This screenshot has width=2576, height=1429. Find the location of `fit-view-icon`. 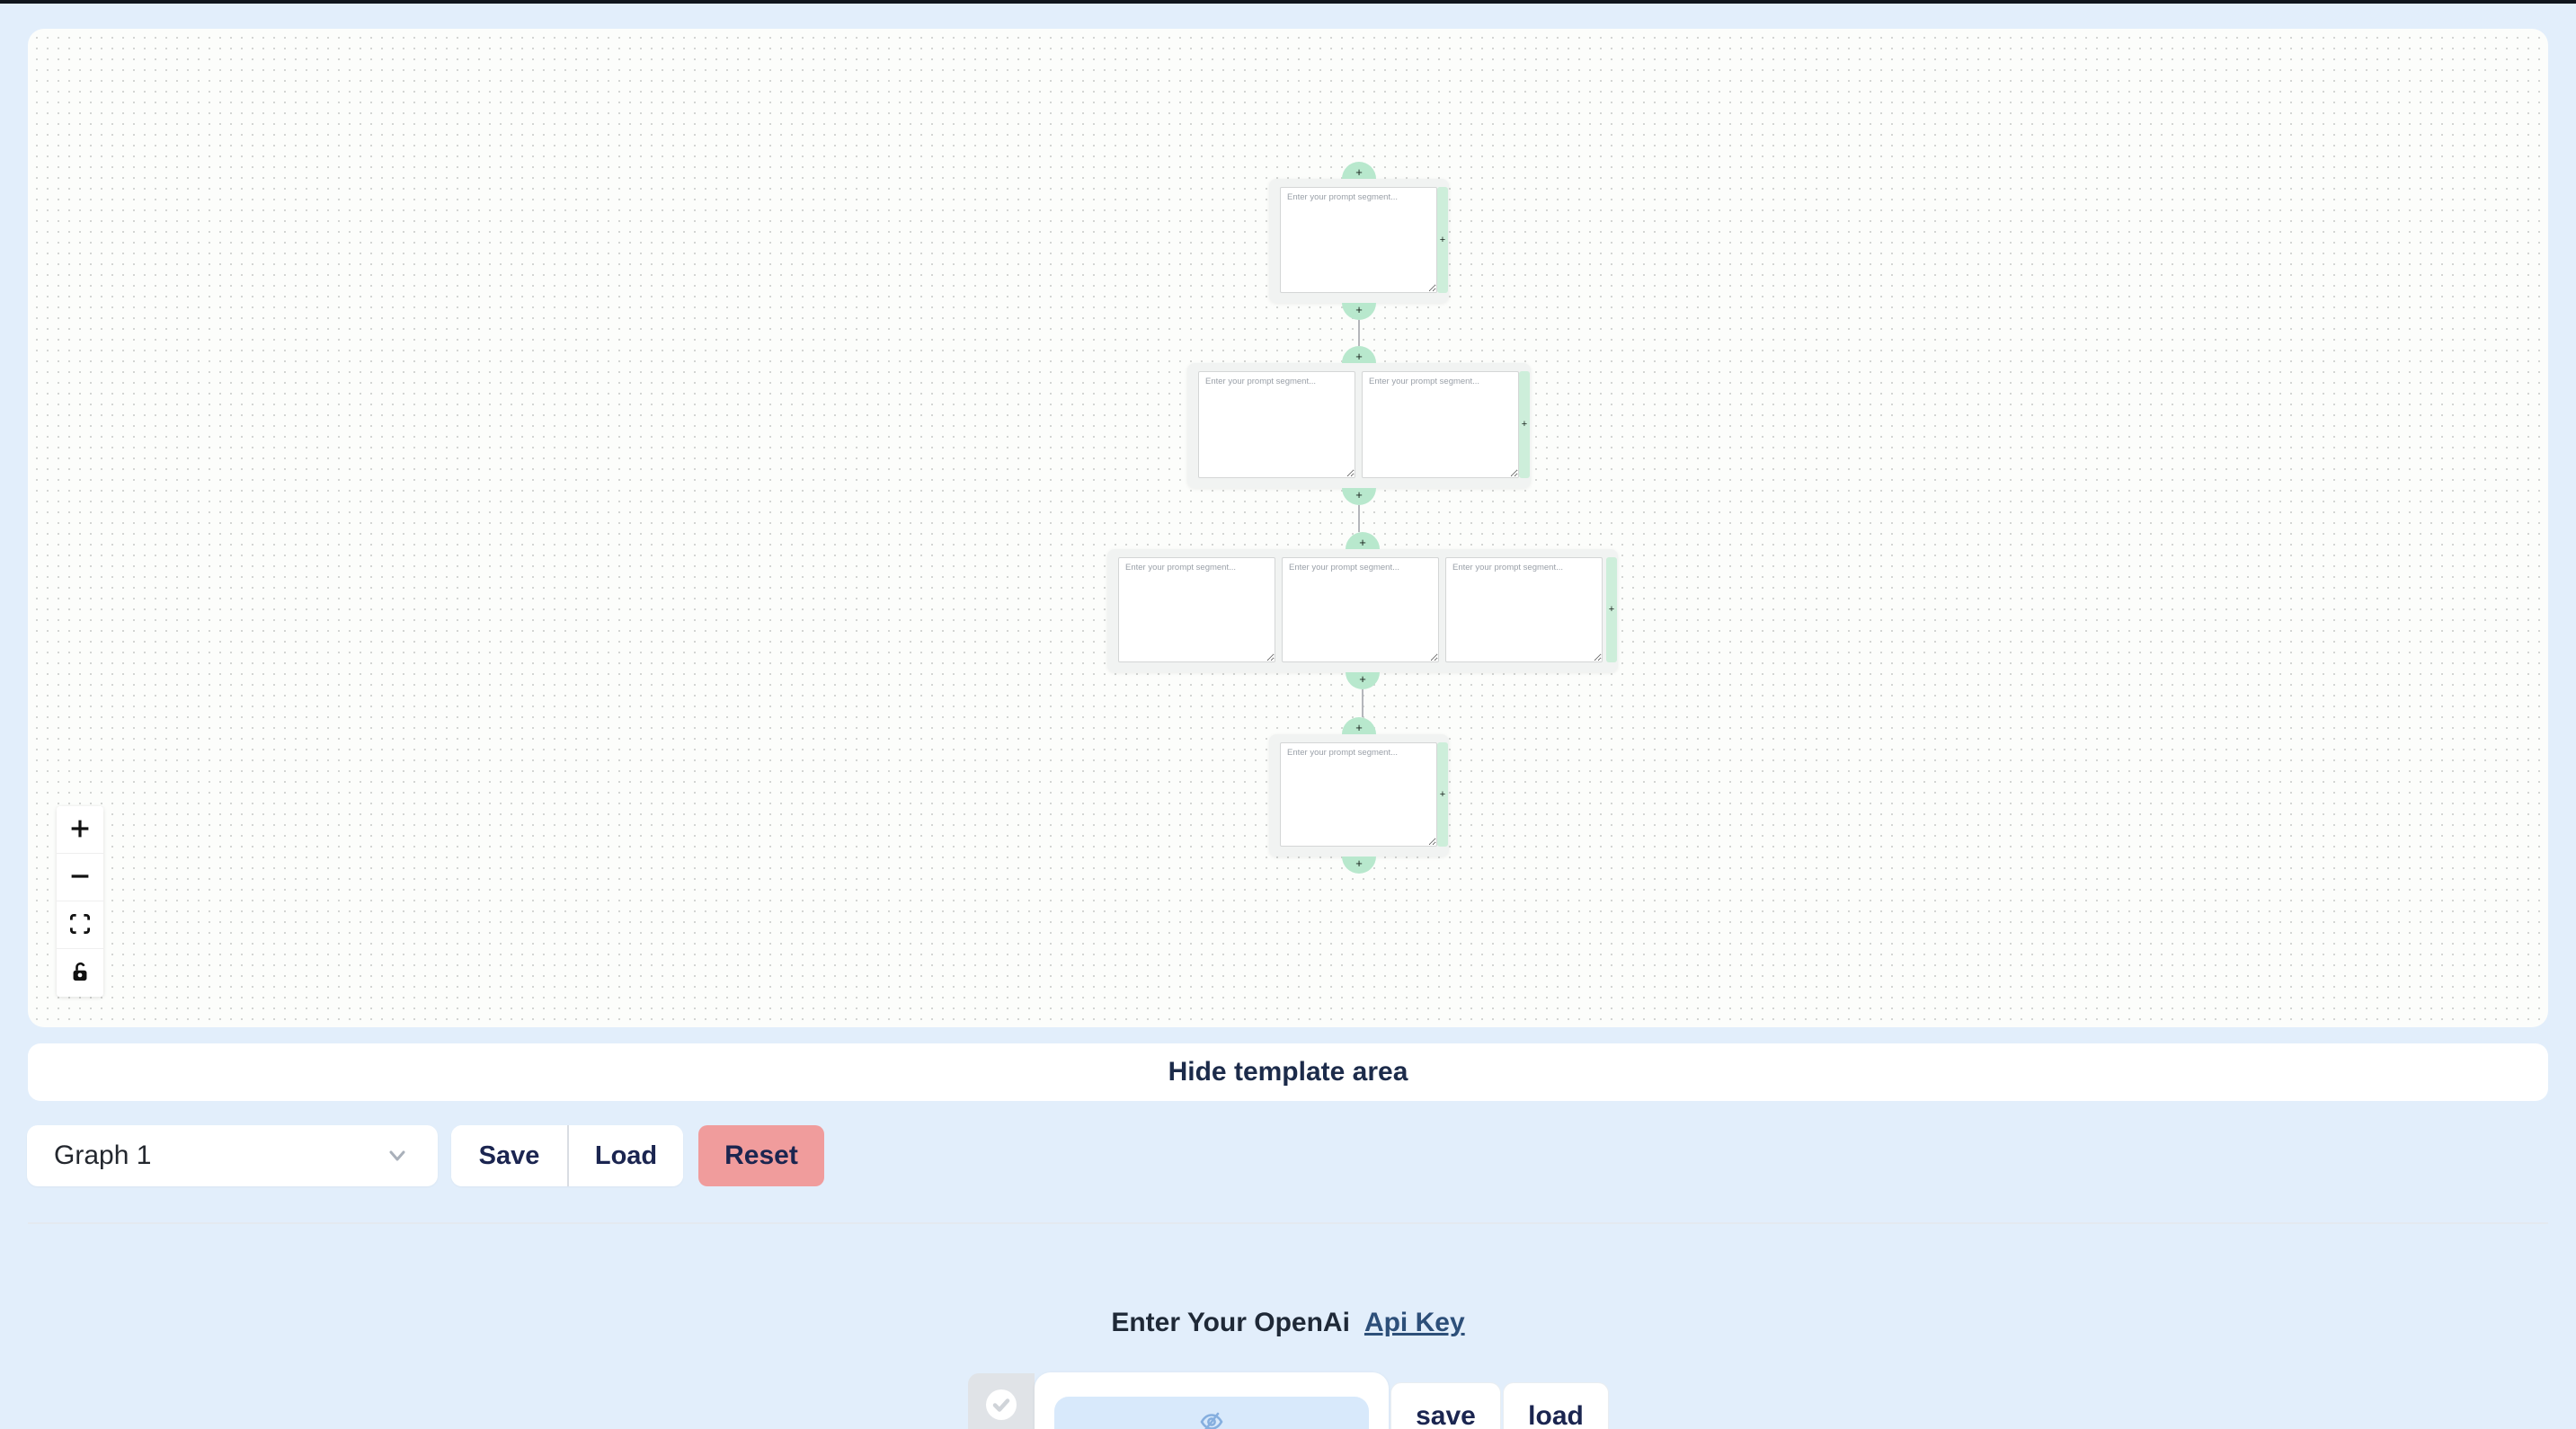

fit-view-icon is located at coordinates (80, 925).